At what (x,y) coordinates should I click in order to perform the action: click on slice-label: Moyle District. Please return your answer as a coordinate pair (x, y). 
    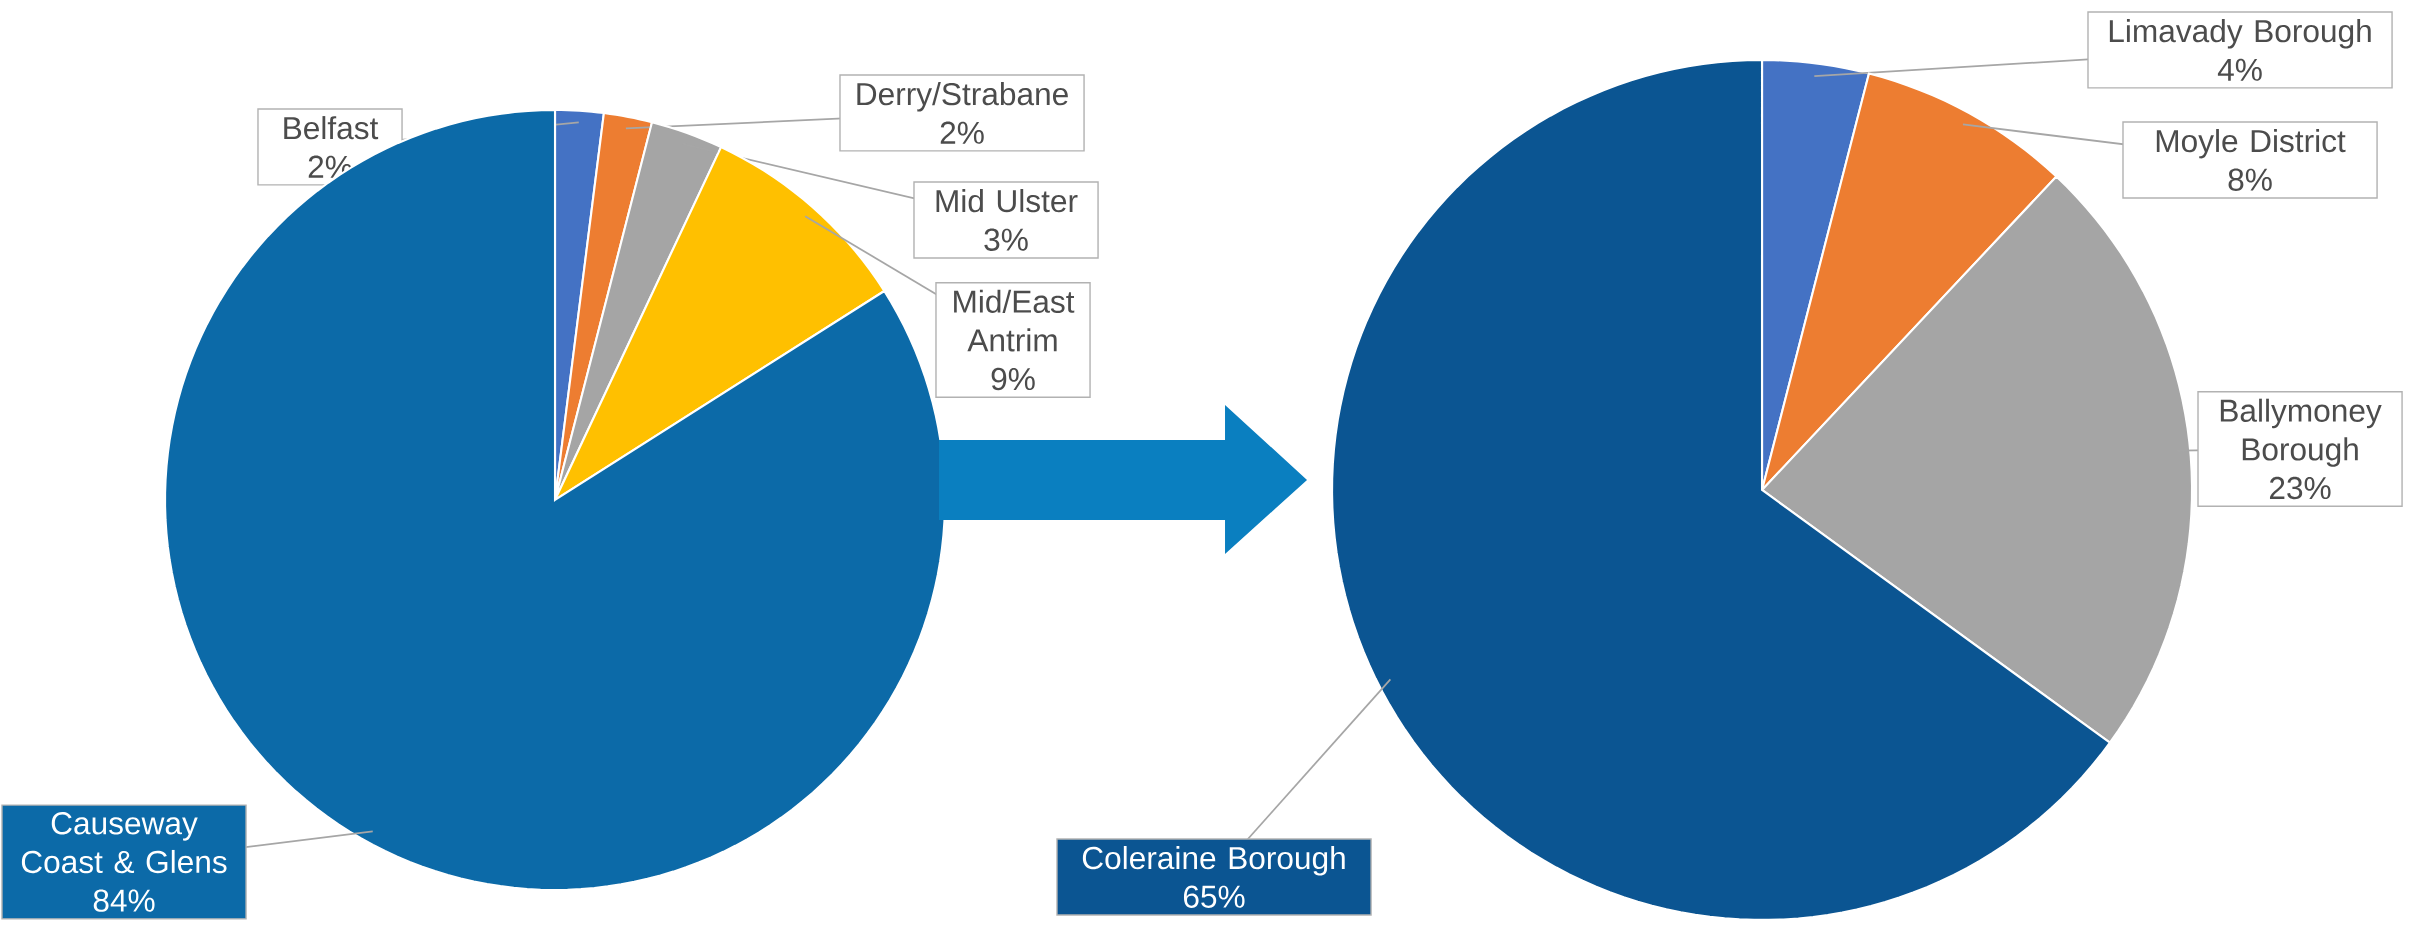
    Looking at the image, I should click on (2251, 144).